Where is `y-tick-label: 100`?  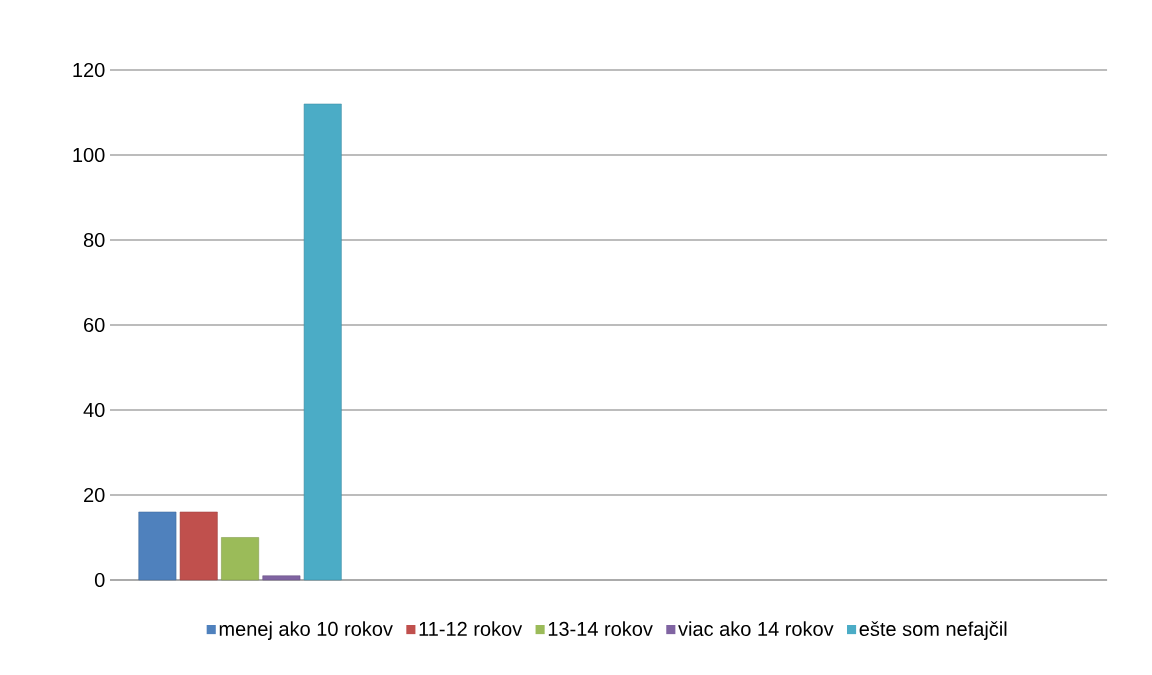 y-tick-label: 100 is located at coordinates (89, 155).